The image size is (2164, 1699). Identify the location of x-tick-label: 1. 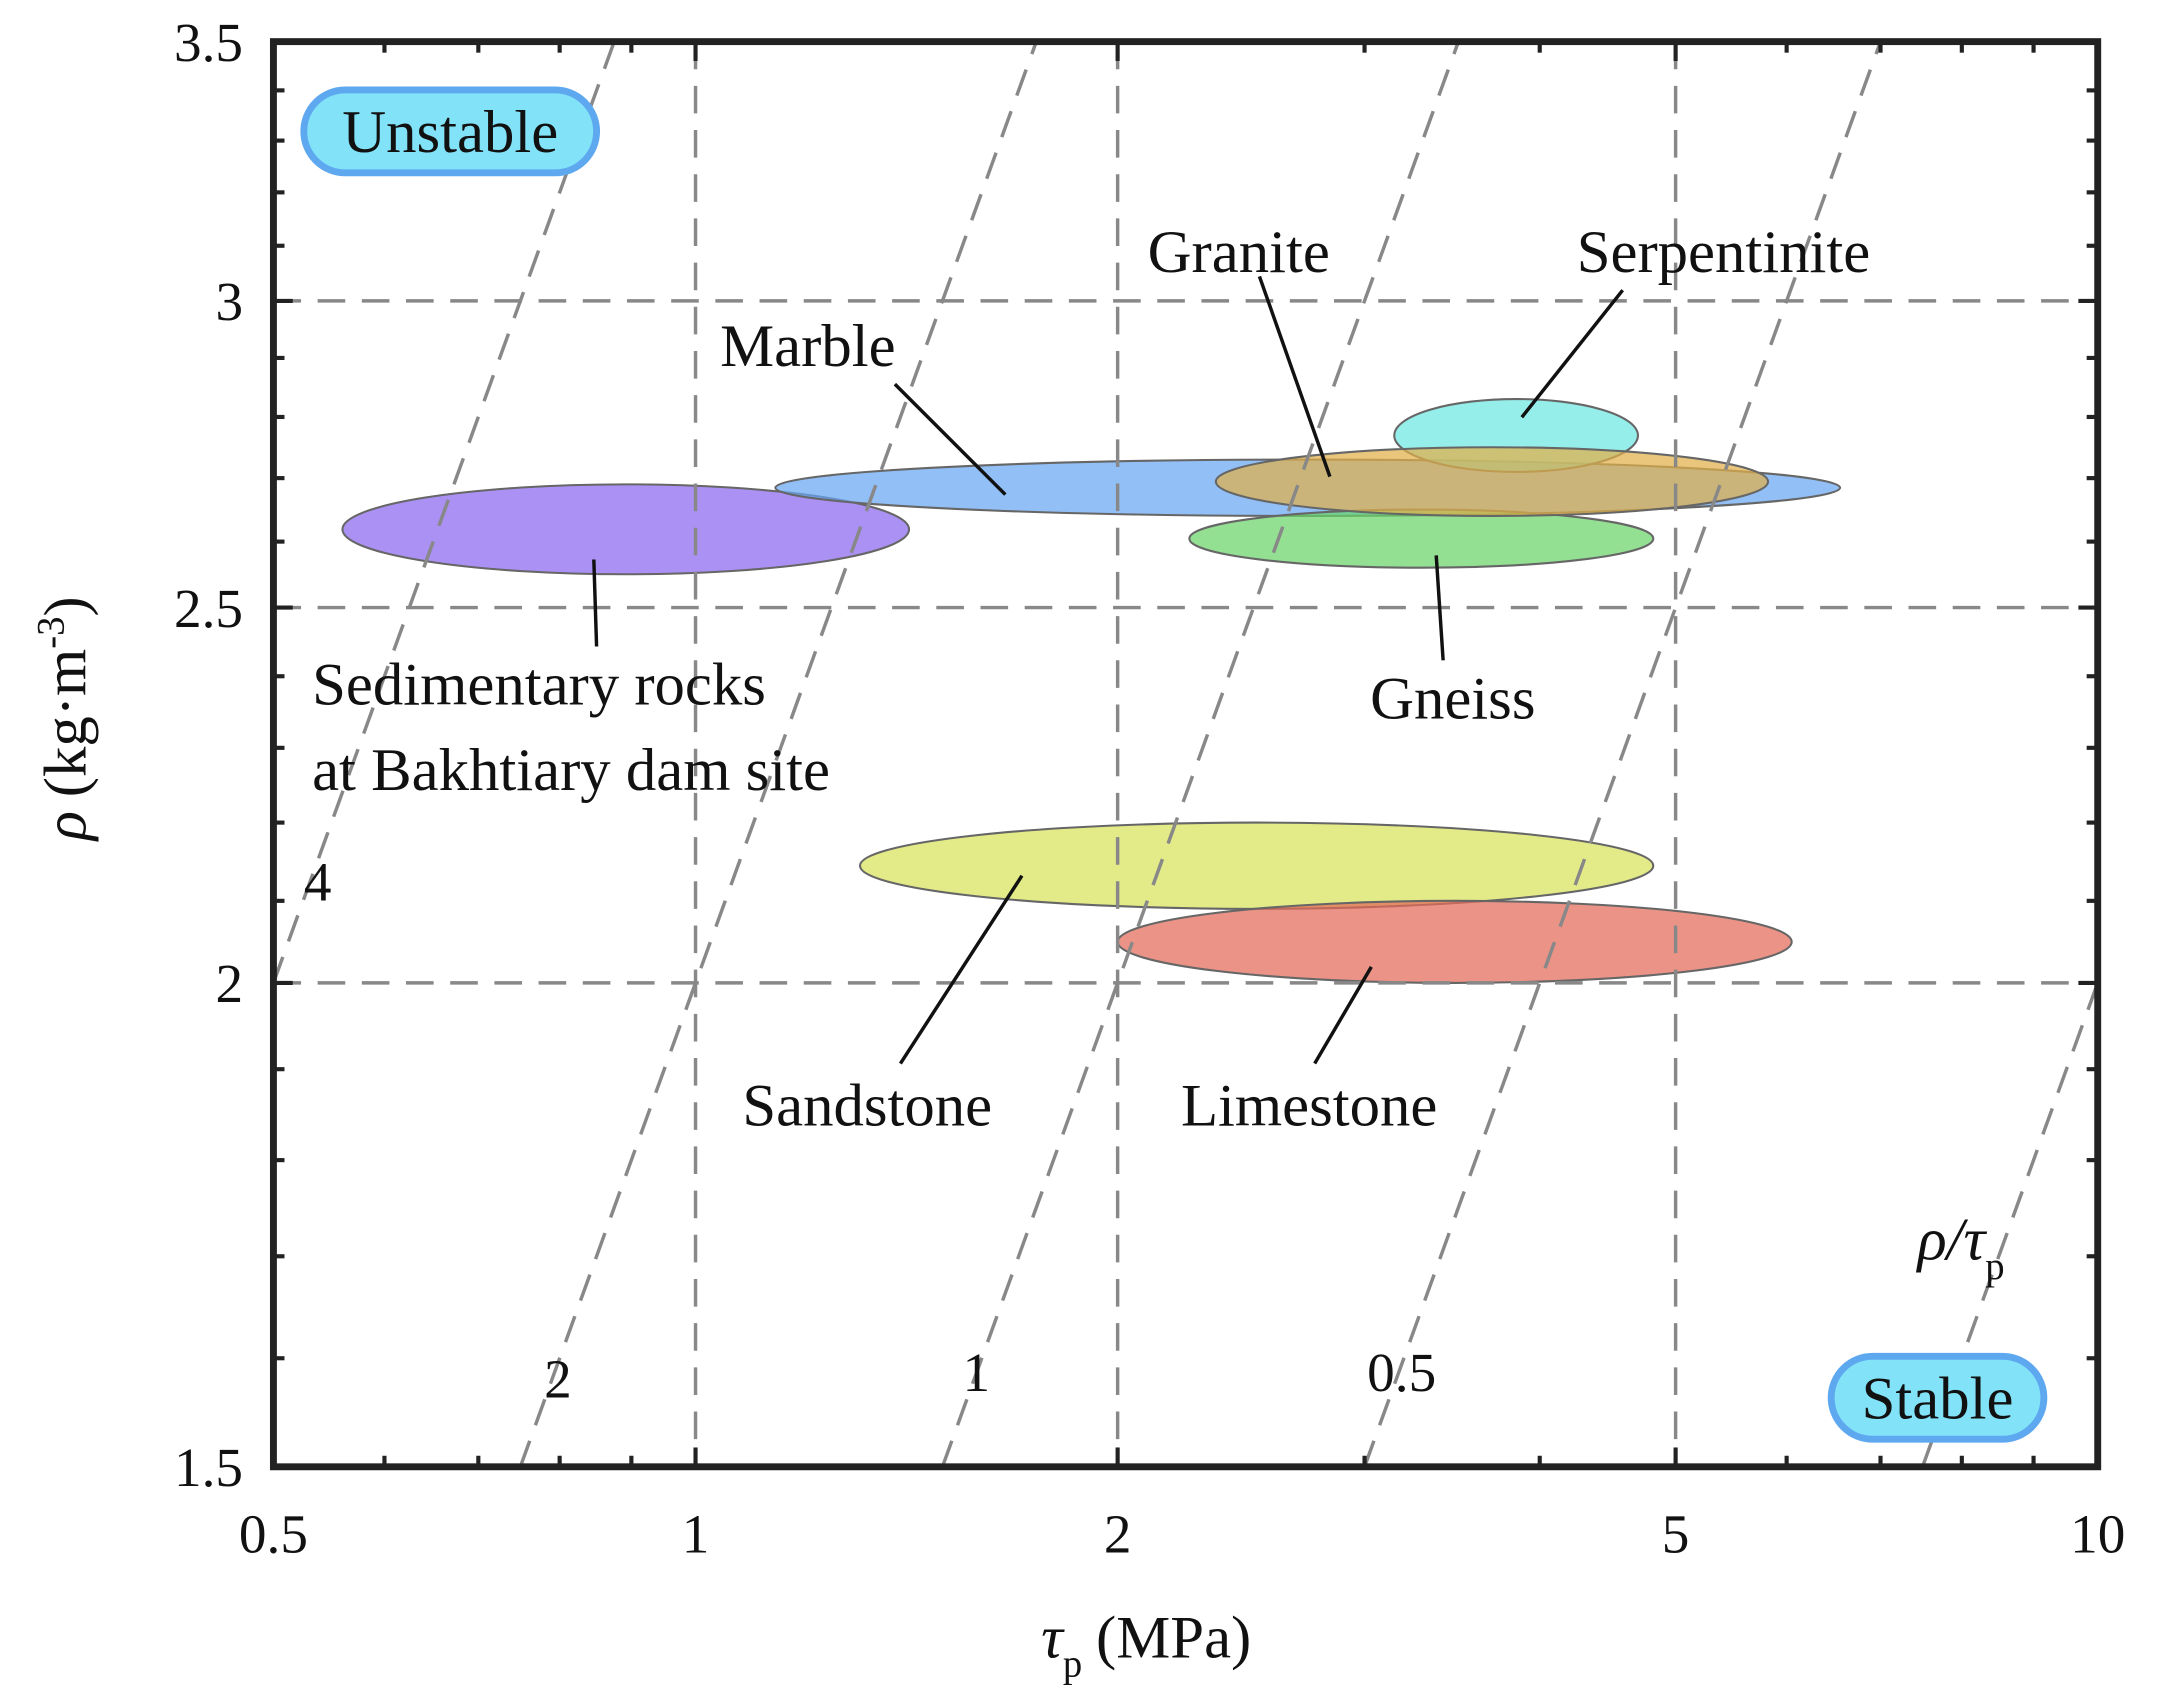
(696, 1533).